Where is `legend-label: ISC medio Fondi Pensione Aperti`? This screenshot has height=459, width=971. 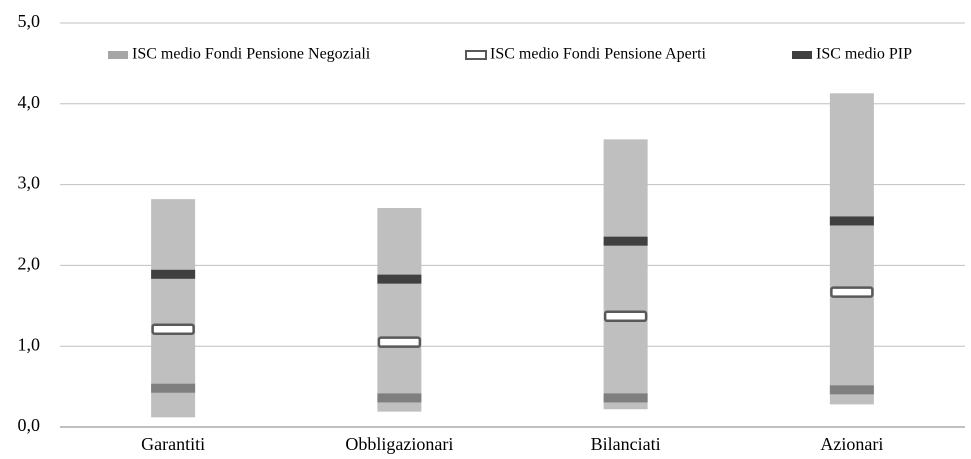 legend-label: ISC medio Fondi Pensione Aperti is located at coordinates (598, 54).